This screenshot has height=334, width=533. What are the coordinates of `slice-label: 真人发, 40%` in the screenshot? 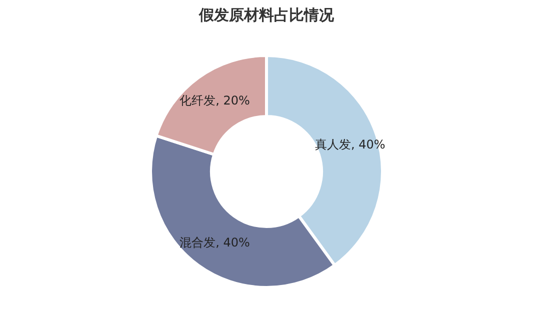 It's located at (350, 144).